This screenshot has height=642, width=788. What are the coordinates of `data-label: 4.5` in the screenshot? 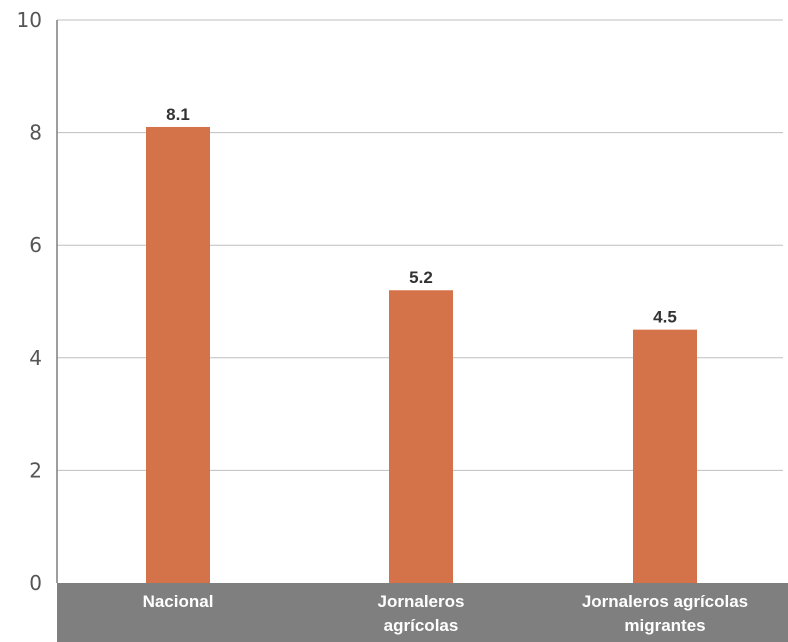 It's located at (665, 317).